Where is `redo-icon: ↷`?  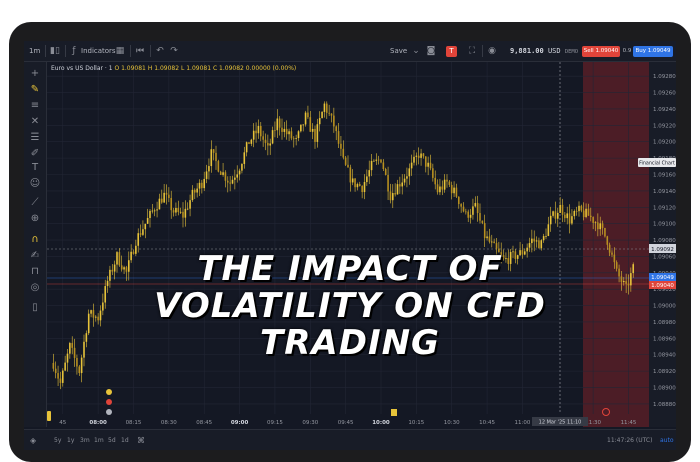
redo-icon: ↷ is located at coordinates (174, 51).